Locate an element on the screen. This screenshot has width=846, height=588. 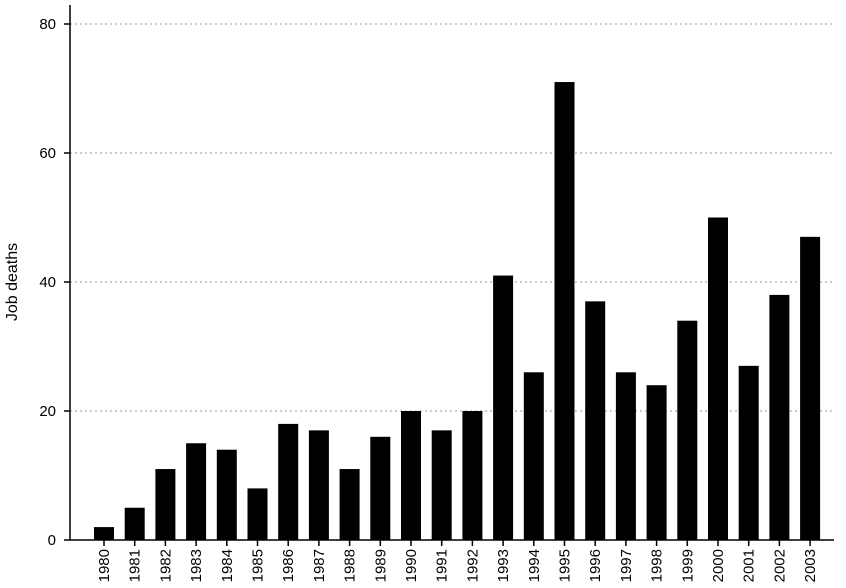
x-tick-label: 2002 is located at coordinates (779, 565).